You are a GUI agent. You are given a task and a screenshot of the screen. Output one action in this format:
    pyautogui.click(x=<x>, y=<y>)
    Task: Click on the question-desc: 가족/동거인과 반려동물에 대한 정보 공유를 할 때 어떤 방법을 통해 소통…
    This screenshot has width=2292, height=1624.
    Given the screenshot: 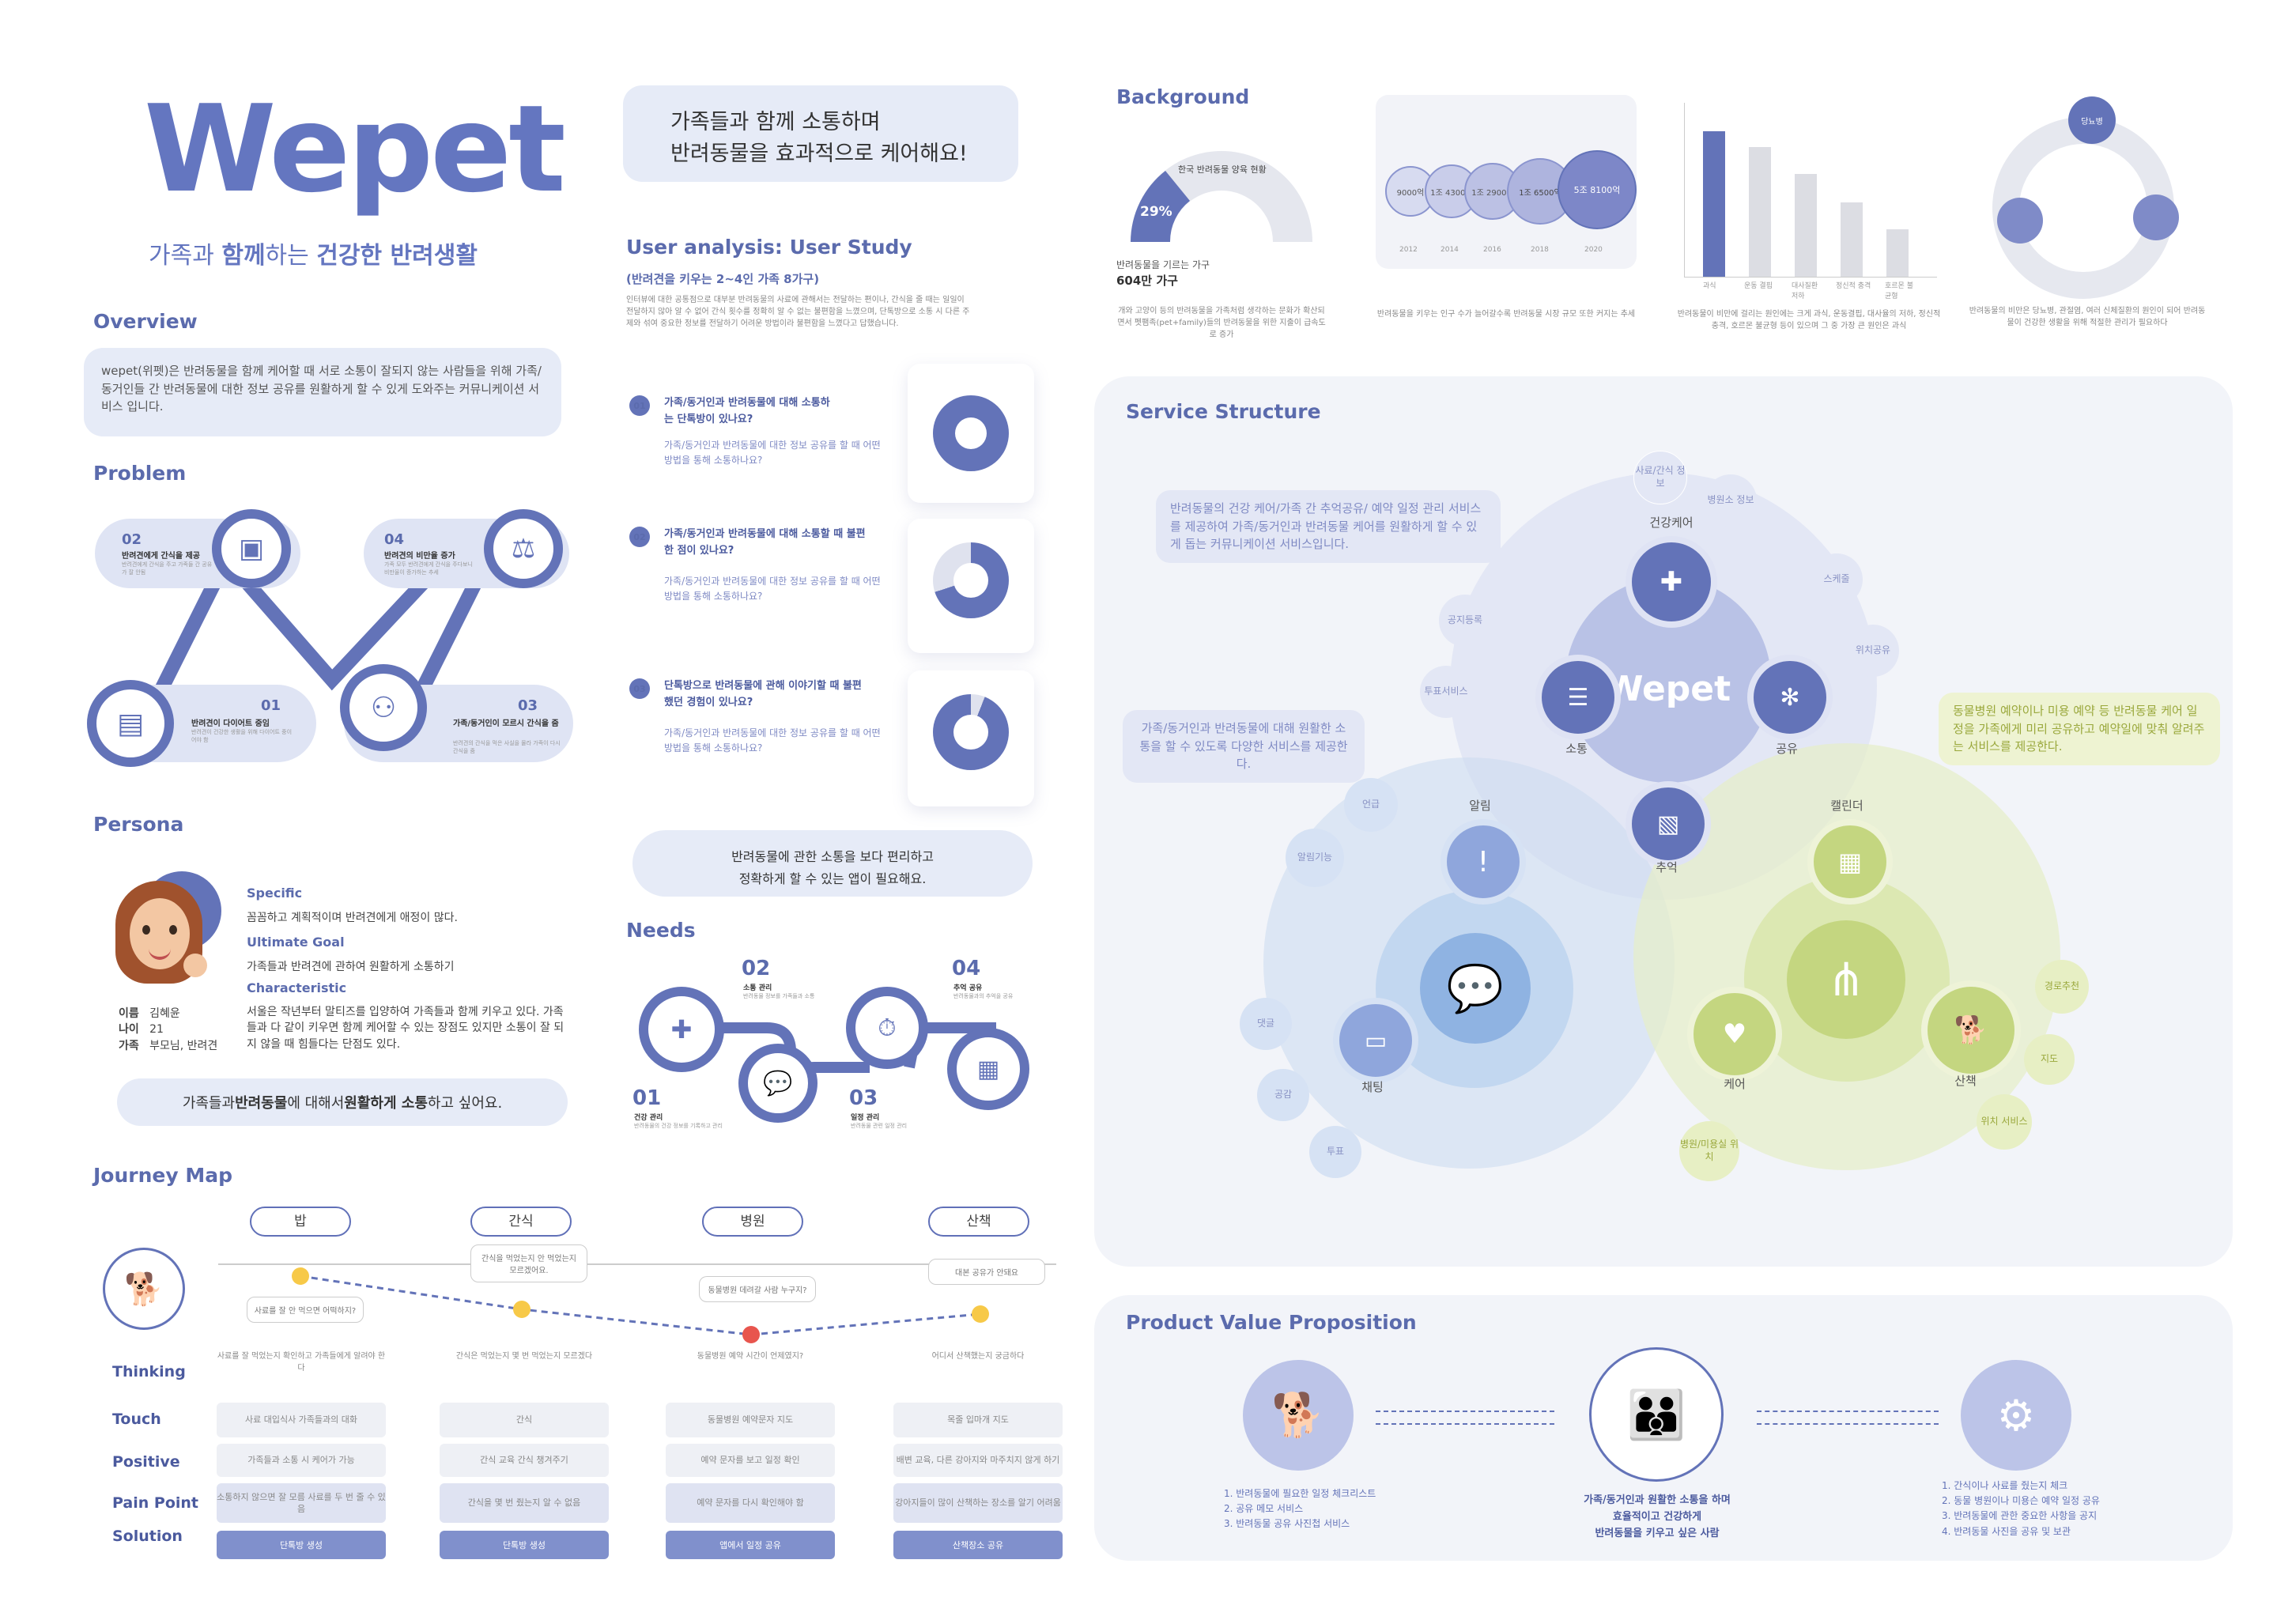 What is the action you would take?
    pyautogui.click(x=772, y=589)
    